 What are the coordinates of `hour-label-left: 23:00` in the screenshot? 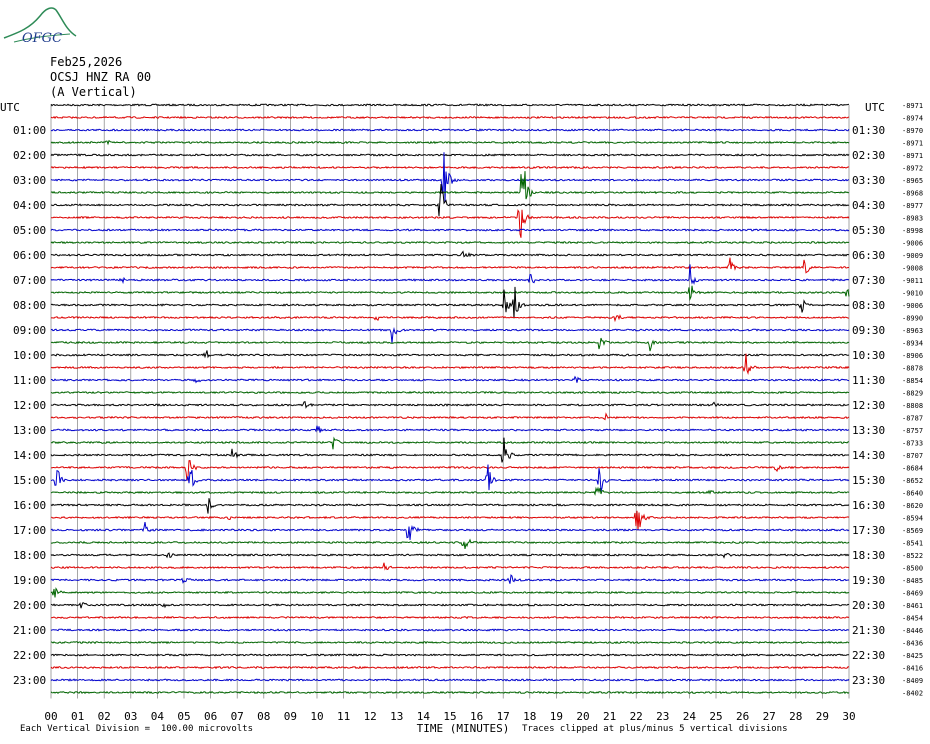 It's located at (29, 680).